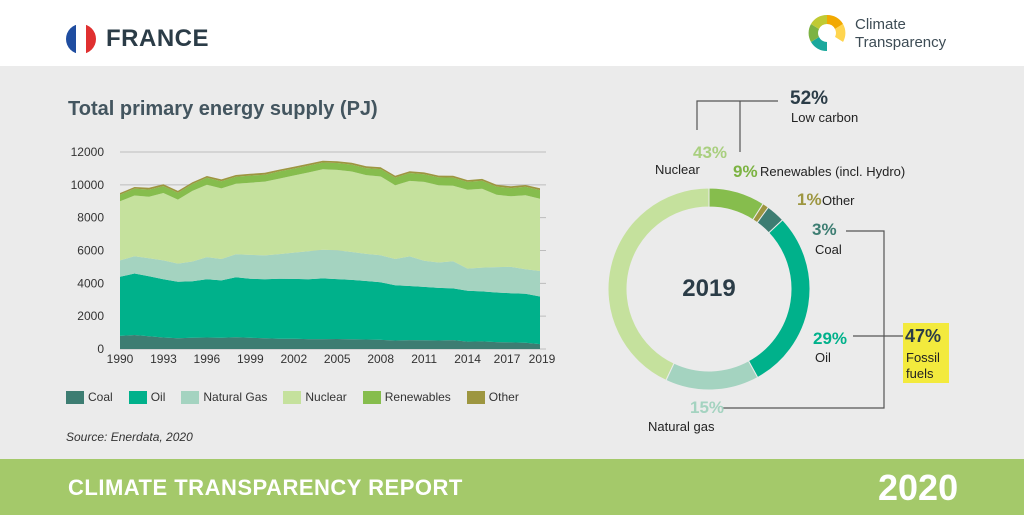 The height and width of the screenshot is (515, 1024). Describe the element at coordinates (824, 229) in the screenshot. I see `coal-pct: 3%` at that location.